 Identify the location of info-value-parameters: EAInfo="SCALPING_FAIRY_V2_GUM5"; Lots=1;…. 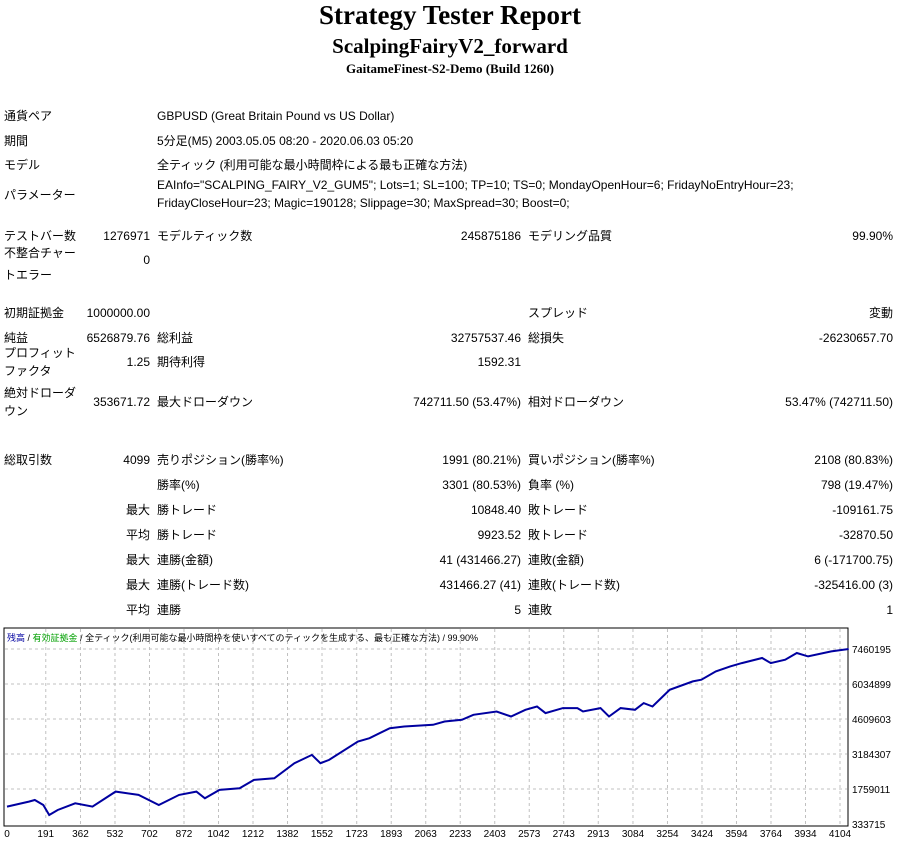
(475, 194).